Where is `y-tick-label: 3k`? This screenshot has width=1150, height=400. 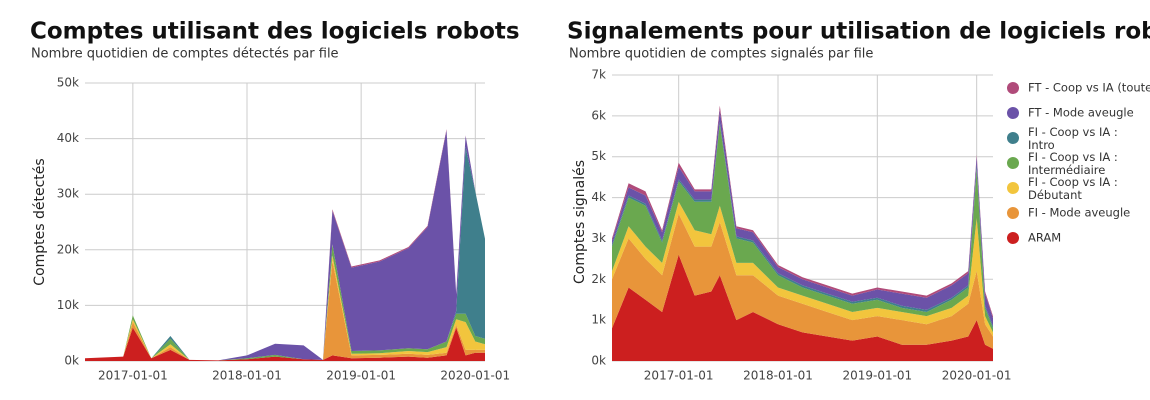
y-tick-label: 3k is located at coordinates (598, 238).